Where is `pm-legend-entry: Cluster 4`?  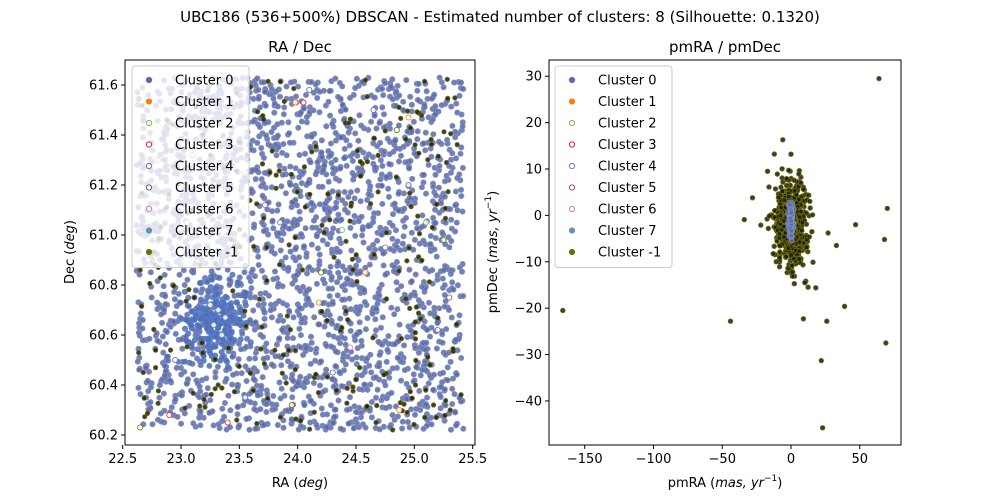 pm-legend-entry: Cluster 4 is located at coordinates (627, 167).